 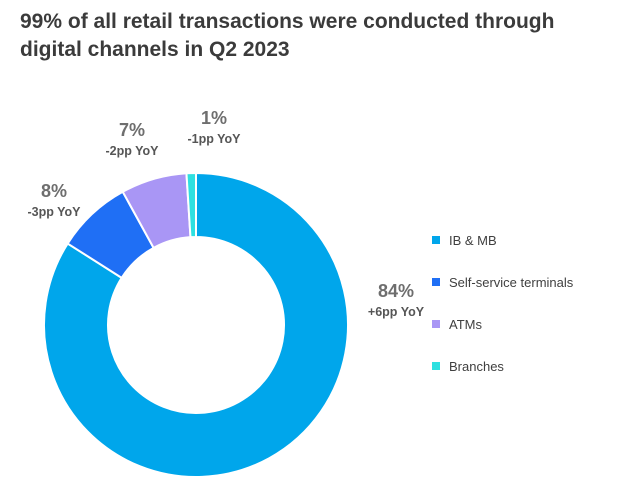 What do you see at coordinates (54, 212) in the screenshot?
I see `slice-yoy-label: -3pp YoY` at bounding box center [54, 212].